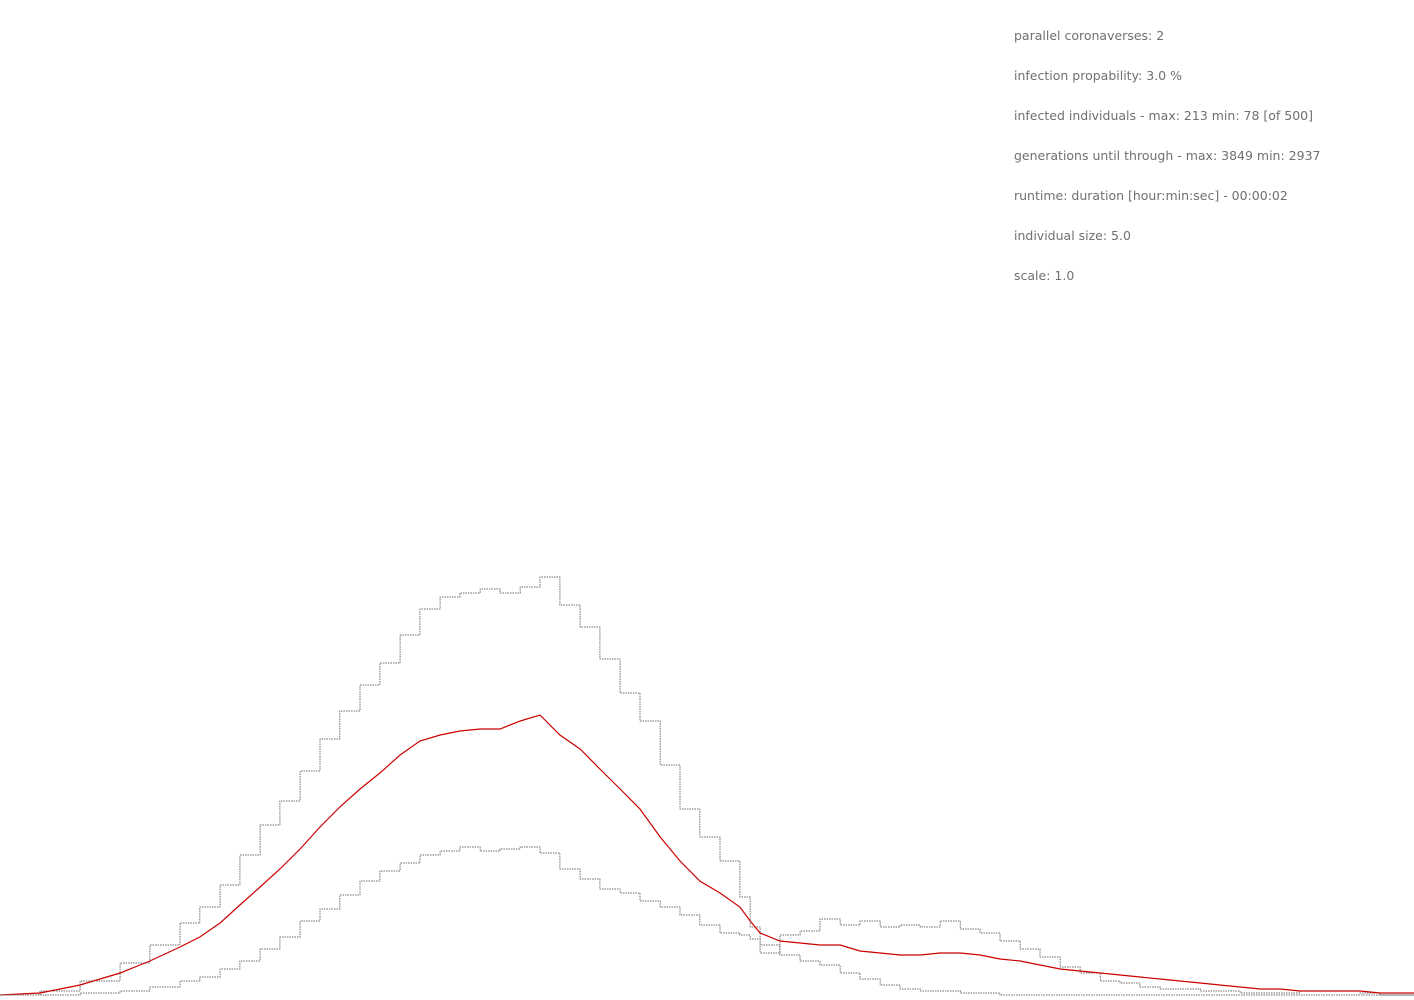 The height and width of the screenshot is (1000, 1414). I want to click on individual-size-text: individual size: 5.0, so click(1072, 235).